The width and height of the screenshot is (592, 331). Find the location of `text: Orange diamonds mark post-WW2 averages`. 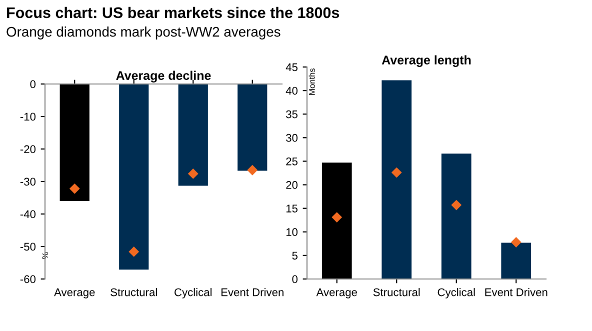

text: Orange diamonds mark post-WW2 averages is located at coordinates (143, 33).